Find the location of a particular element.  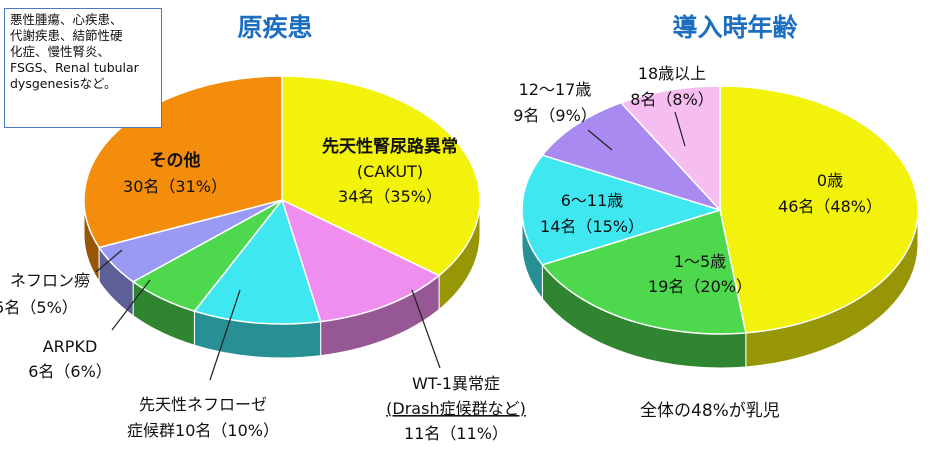

slice-sublabel-cakut: (CAKUT) is located at coordinates (390, 171).